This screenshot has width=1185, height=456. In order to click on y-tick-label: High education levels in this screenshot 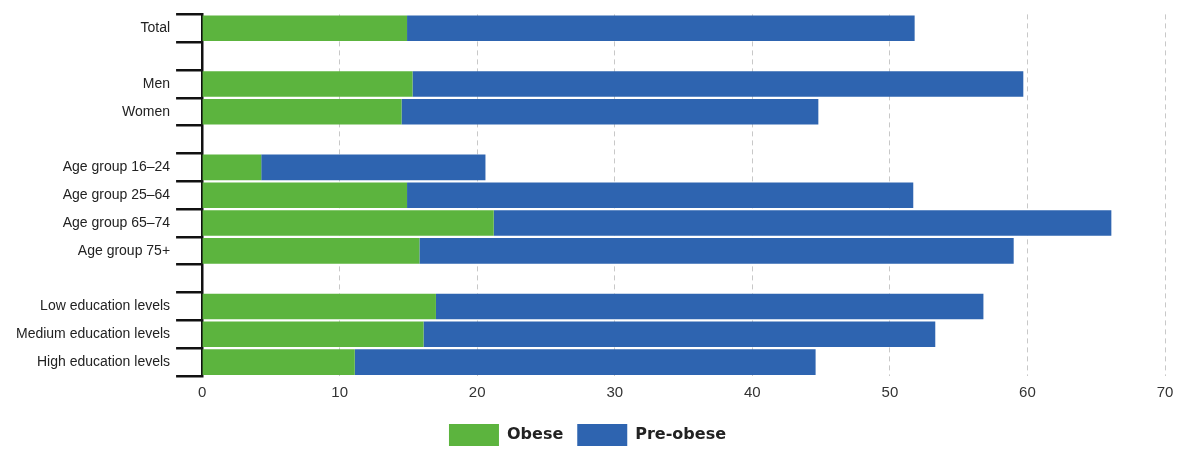, I will do `click(103, 360)`.